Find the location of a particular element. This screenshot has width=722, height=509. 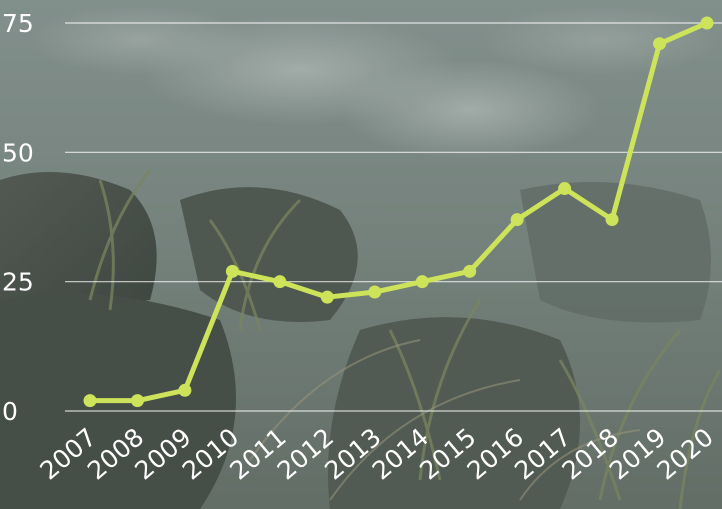

y-tick-label: 0 is located at coordinates (10, 411).